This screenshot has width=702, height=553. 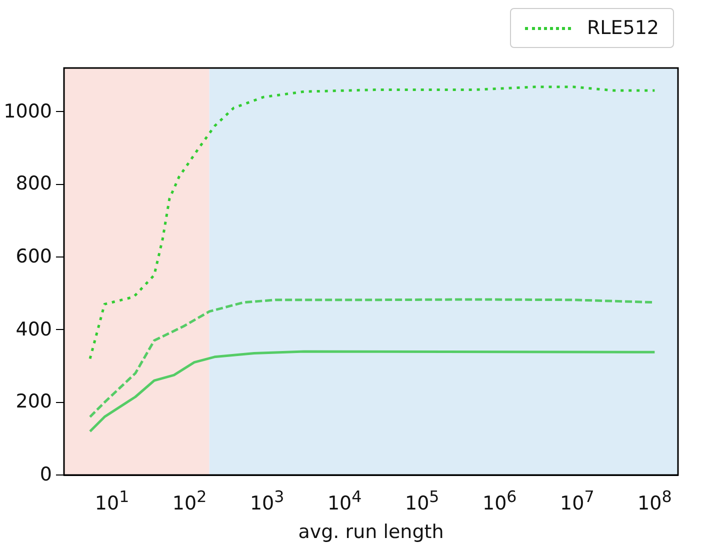 What do you see at coordinates (34, 401) in the screenshot?
I see `y-tick-label: 200` at bounding box center [34, 401].